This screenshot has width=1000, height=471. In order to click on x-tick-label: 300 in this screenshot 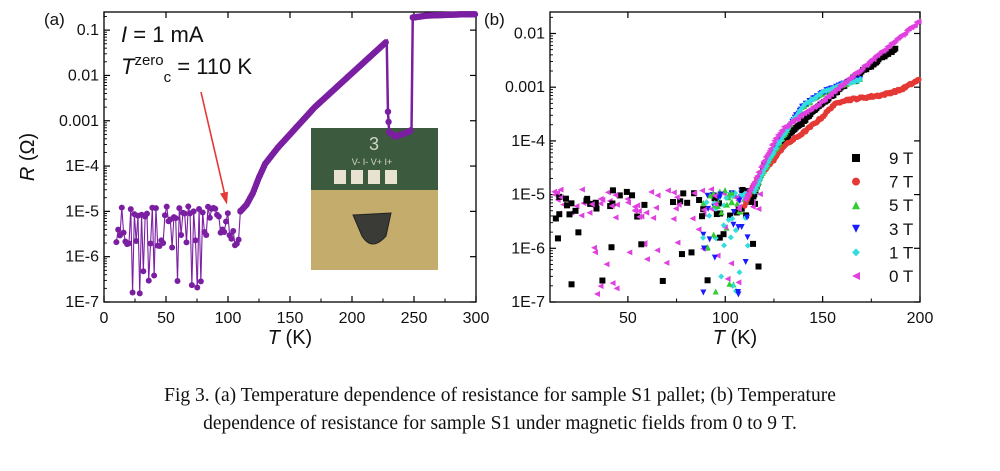, I will do `click(476, 318)`.